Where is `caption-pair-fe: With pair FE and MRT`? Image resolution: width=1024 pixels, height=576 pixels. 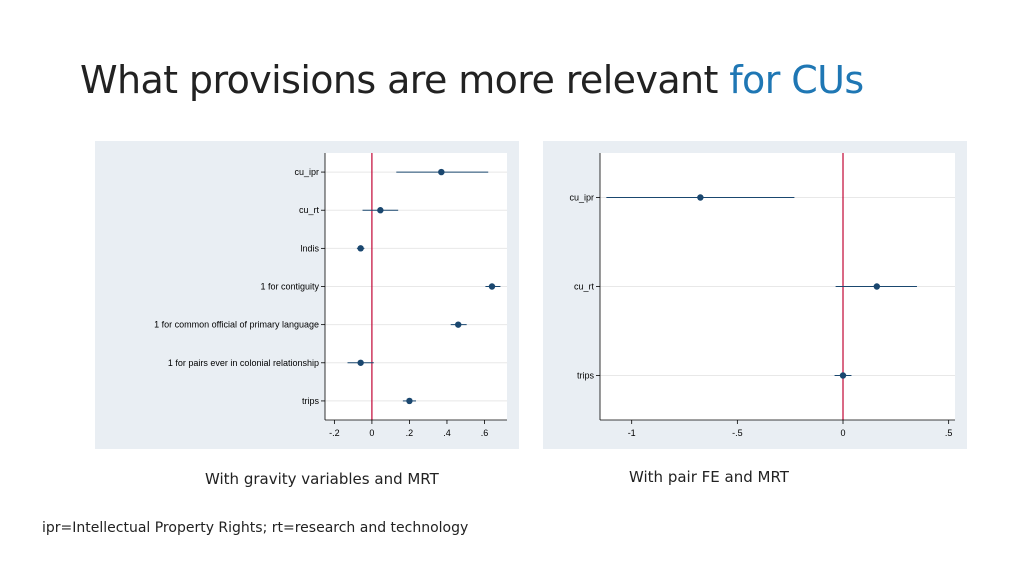 caption-pair-fe: With pair FE and MRT is located at coordinates (709, 477).